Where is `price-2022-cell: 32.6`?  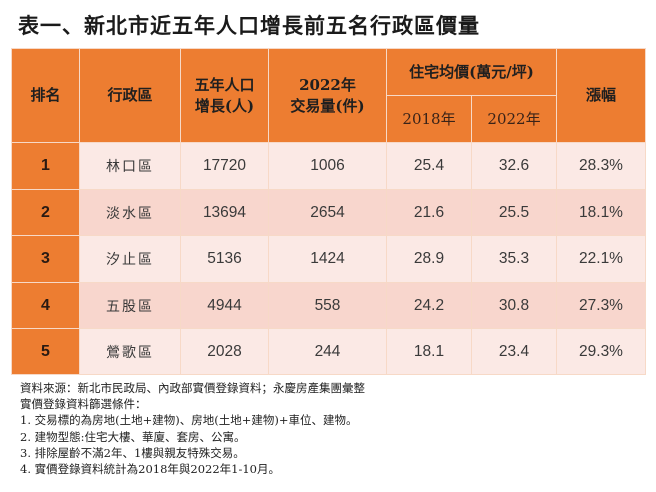 price-2022-cell: 32.6 is located at coordinates (514, 166).